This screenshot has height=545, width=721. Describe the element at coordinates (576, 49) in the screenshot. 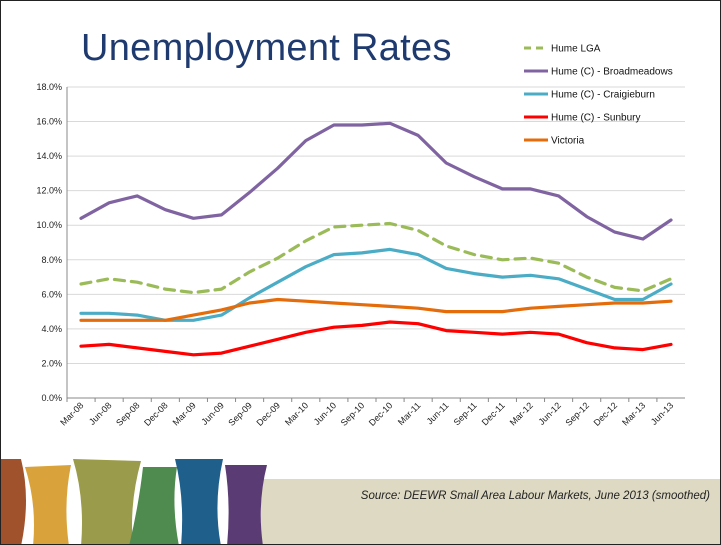

I see `legend-label-0: Hume LGA` at that location.